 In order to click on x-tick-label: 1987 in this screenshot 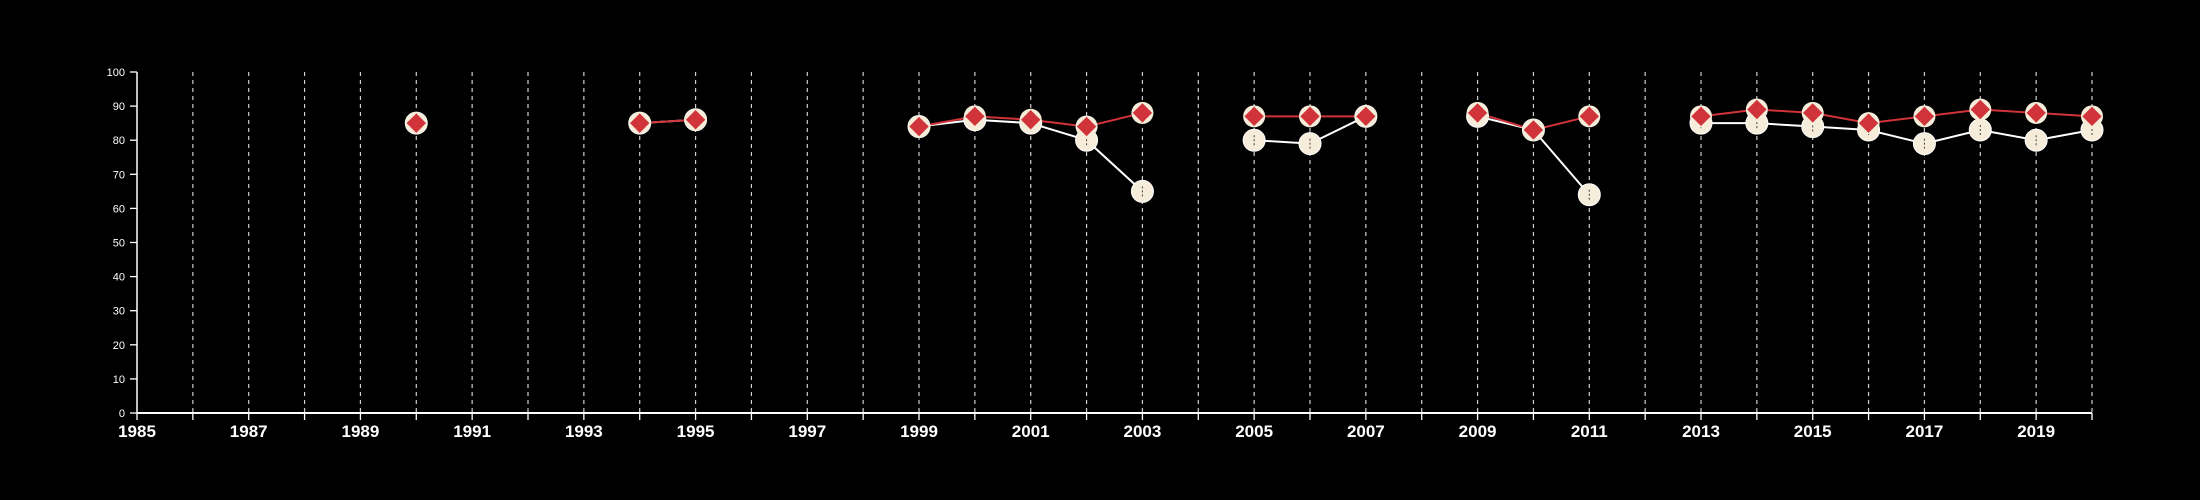, I will do `click(249, 431)`.